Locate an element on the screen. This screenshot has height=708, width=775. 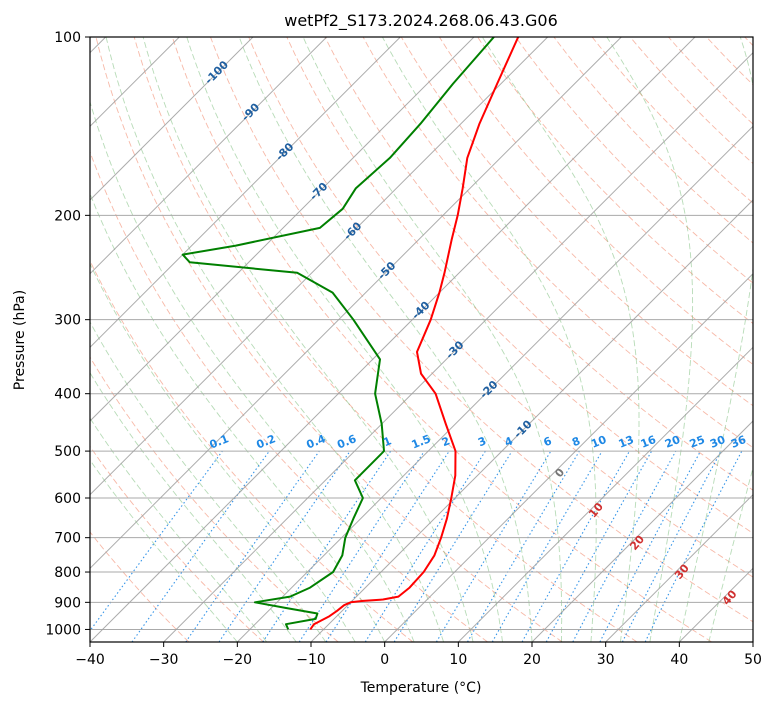
y-tick-label: 700 is located at coordinates (67, 539).